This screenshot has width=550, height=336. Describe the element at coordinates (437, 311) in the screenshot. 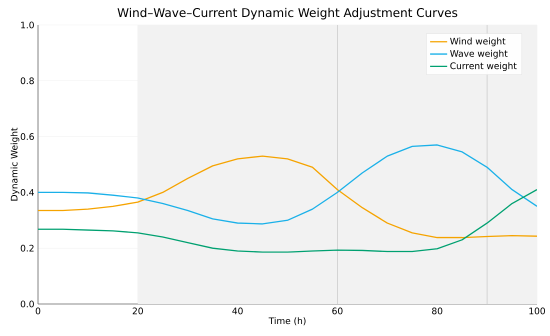

I see `x-tick-label: 80` at that location.